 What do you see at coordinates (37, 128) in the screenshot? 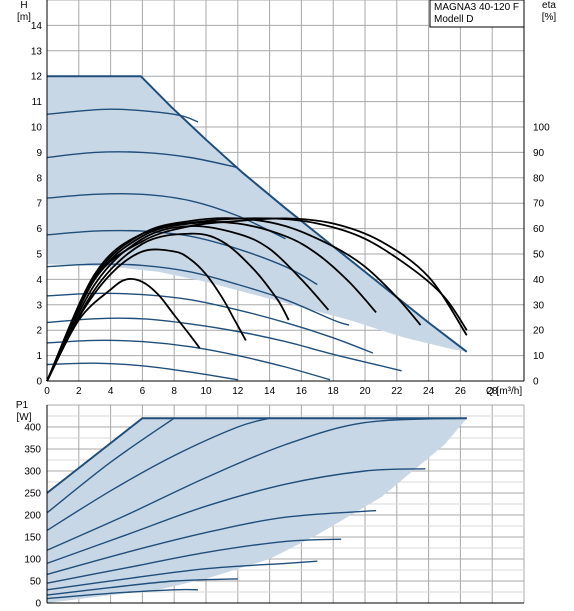
I see `h-y-tick-label: 10` at bounding box center [37, 128].